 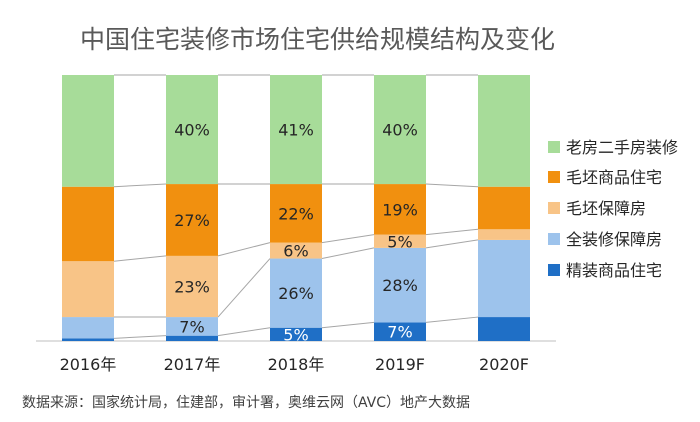 I want to click on x-tick-label: 2018年, so click(x=296, y=364).